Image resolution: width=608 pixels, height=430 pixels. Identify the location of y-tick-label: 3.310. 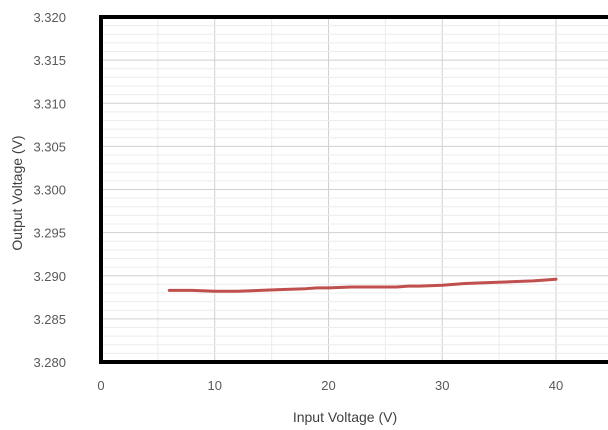
(49, 103).